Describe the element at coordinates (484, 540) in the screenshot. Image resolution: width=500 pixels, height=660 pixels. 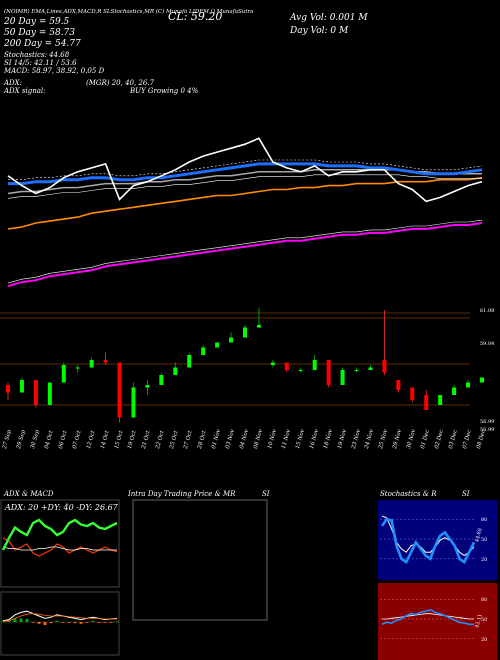
I see `stoch-level-label: 50` at that location.